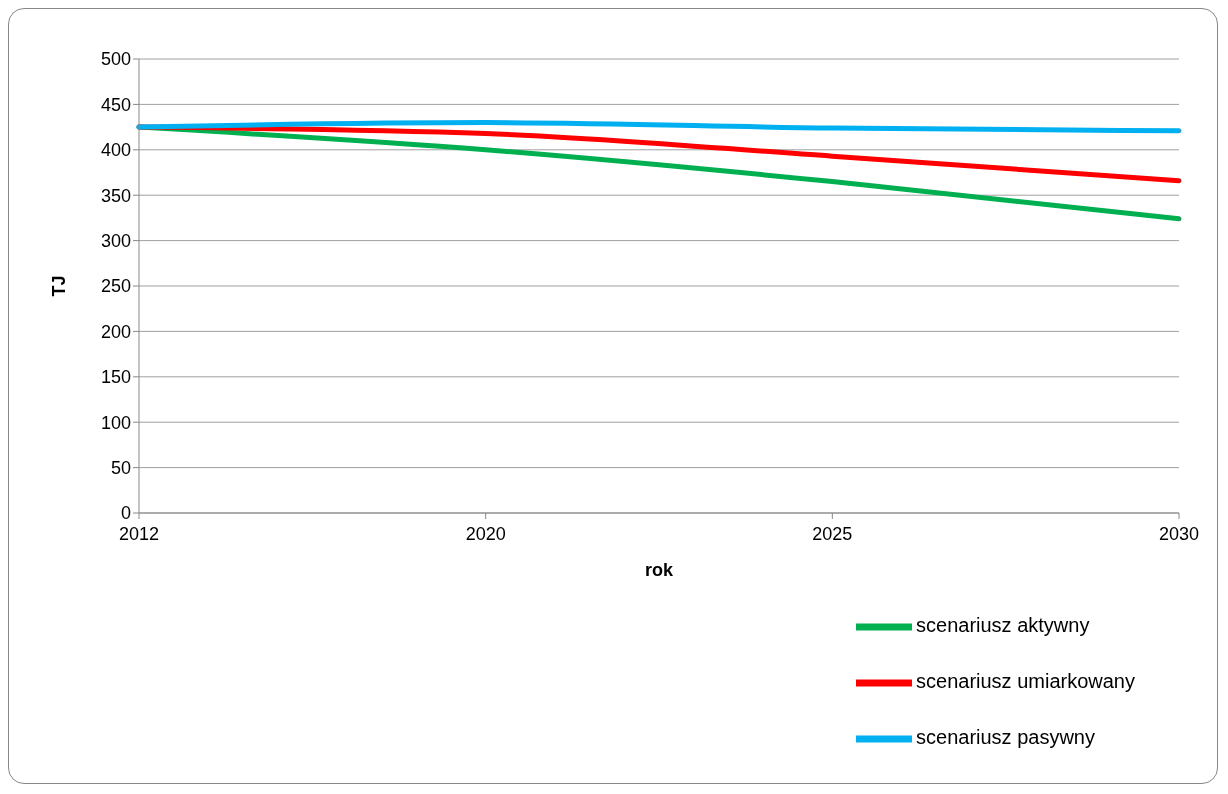 The image size is (1228, 794). I want to click on y-tick-label: 400, so click(115, 150).